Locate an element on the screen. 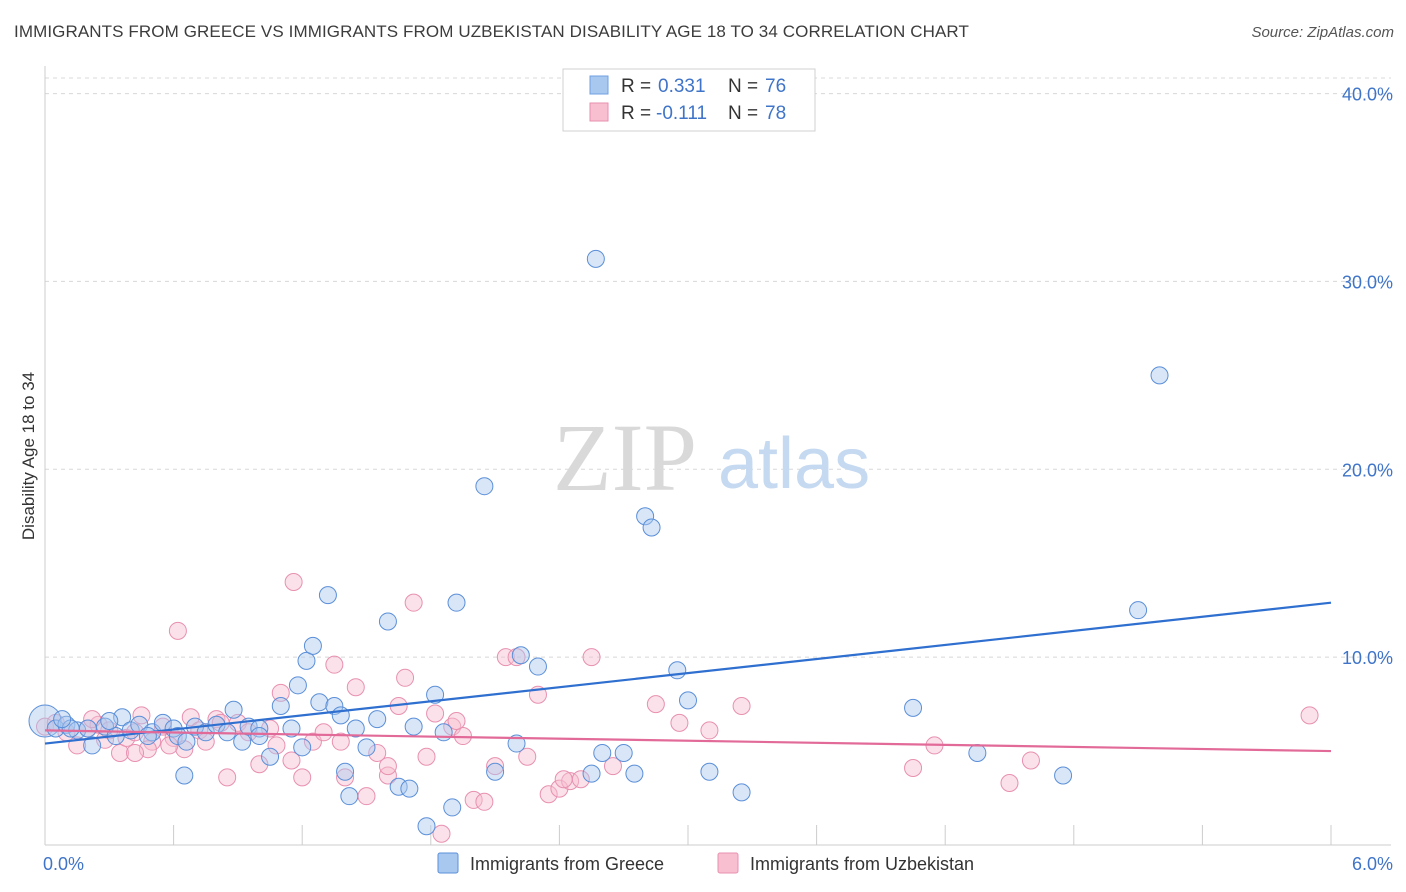 Image resolution: width=1406 pixels, height=892 pixels. legend-r-value-uzbekistan: -0.111 is located at coordinates (681, 113).